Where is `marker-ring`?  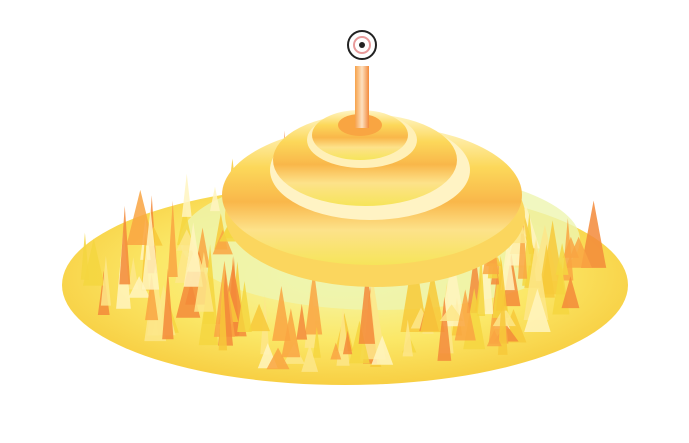
marker-ring is located at coordinates (362, 45).